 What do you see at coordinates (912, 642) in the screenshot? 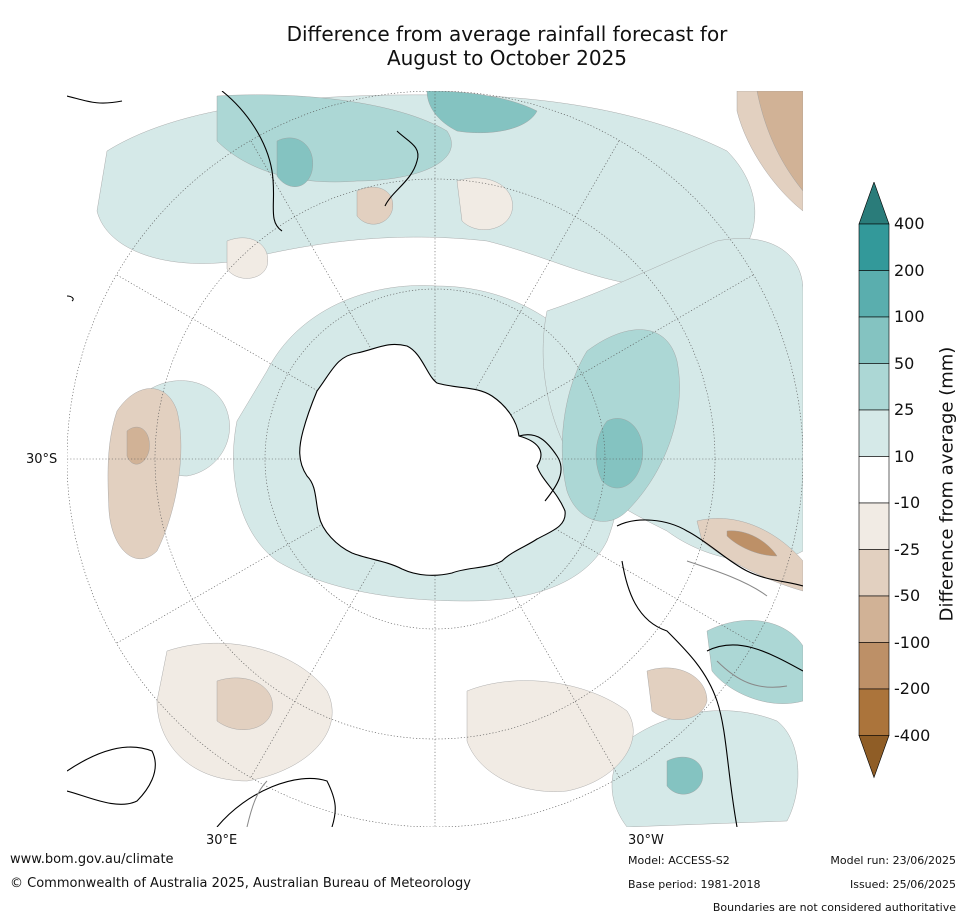
I see `colorbar-tick-label: -100` at bounding box center [912, 642].